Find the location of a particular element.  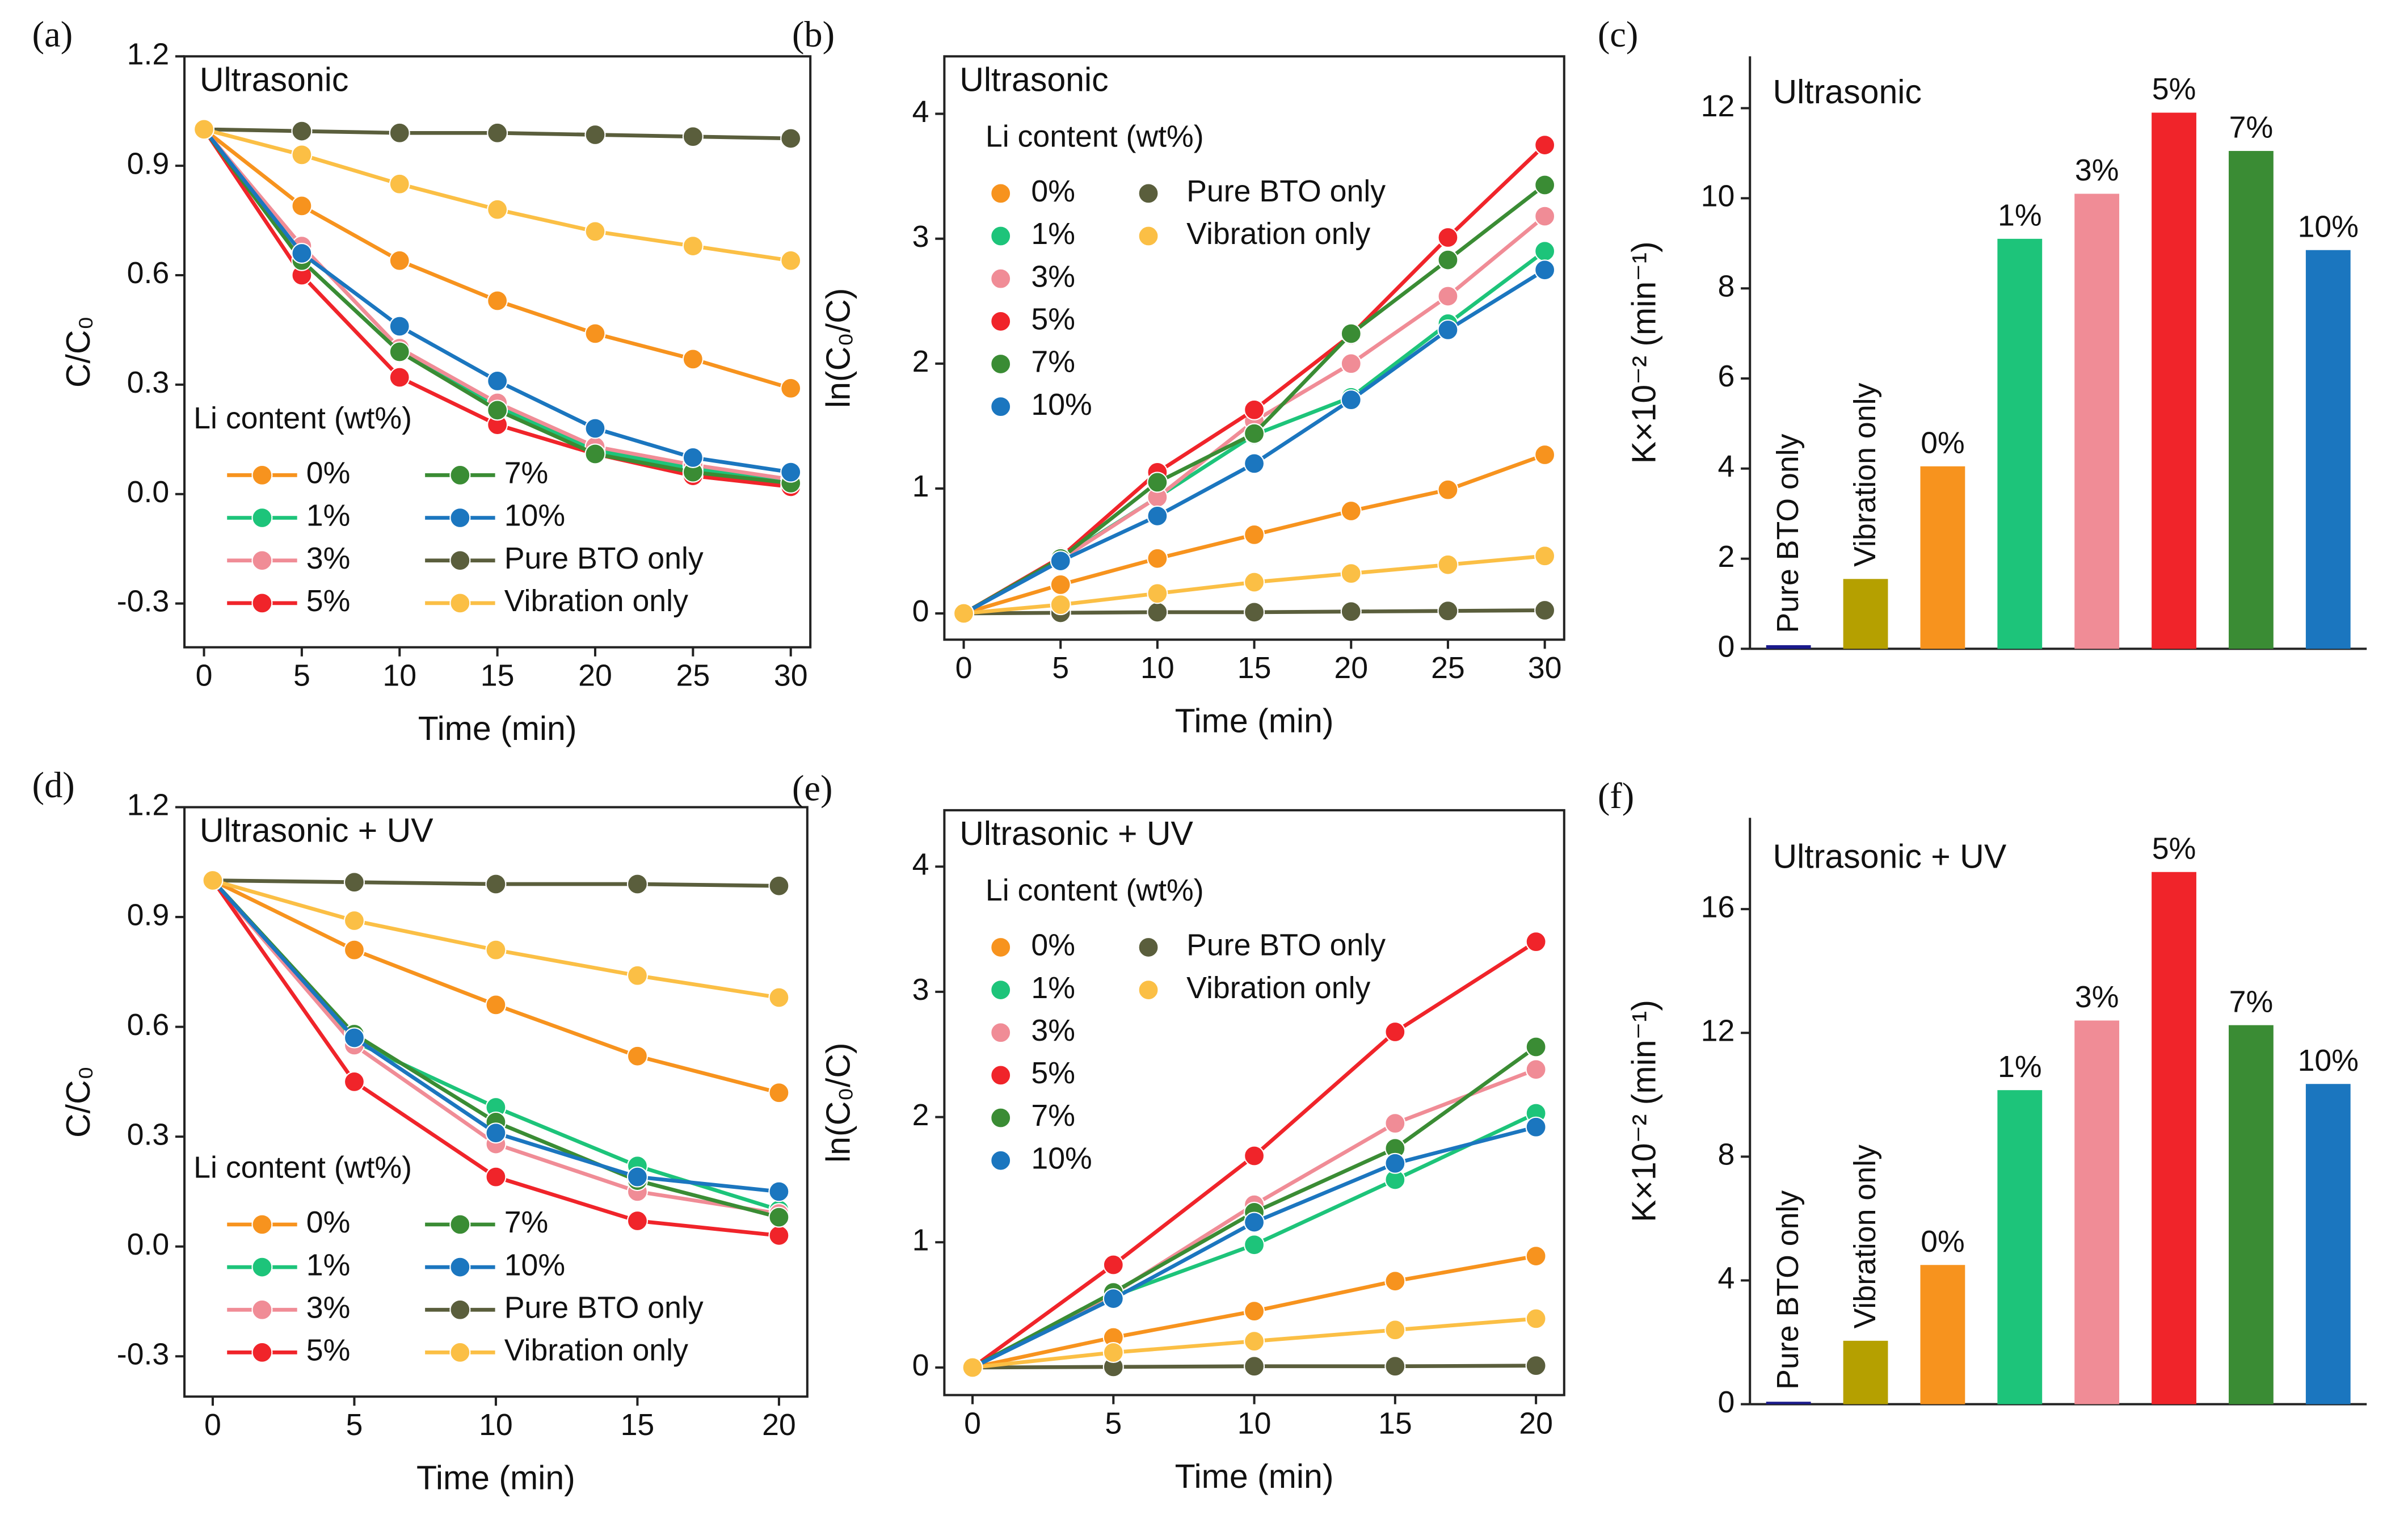

panel-label: (c) is located at coordinates (1618, 34).